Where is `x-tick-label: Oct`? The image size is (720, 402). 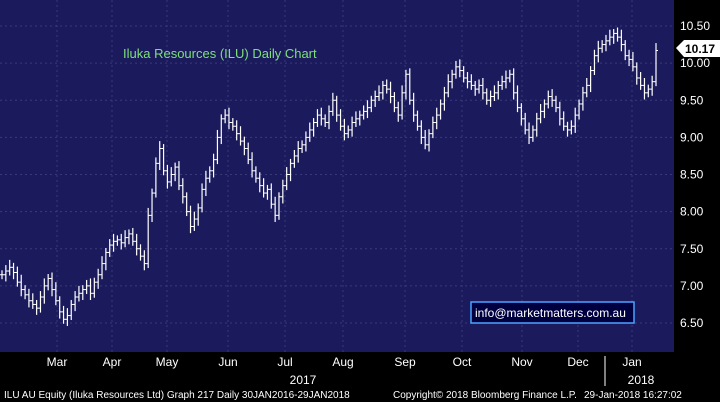
x-tick-label: Oct is located at coordinates (462, 362).